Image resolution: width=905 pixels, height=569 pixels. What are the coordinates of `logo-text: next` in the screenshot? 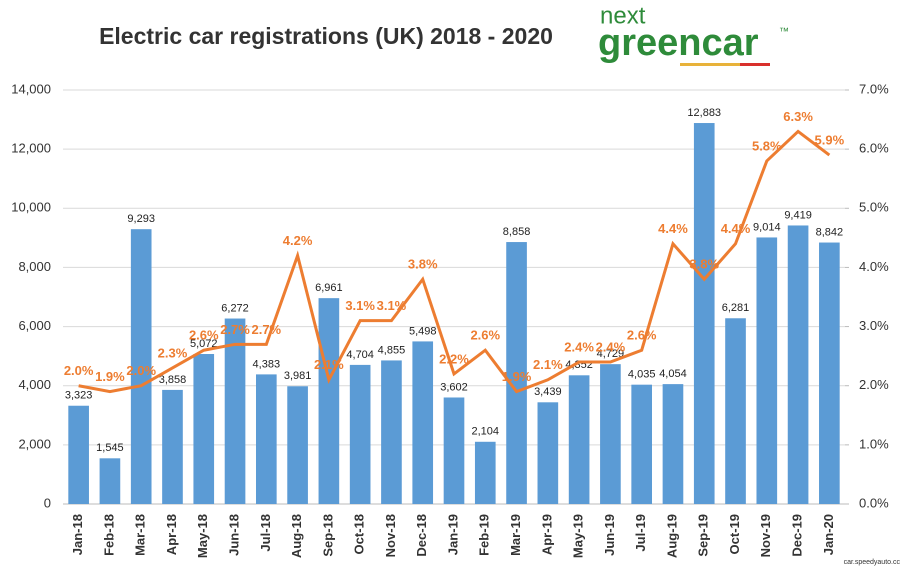 It's located at (623, 15).